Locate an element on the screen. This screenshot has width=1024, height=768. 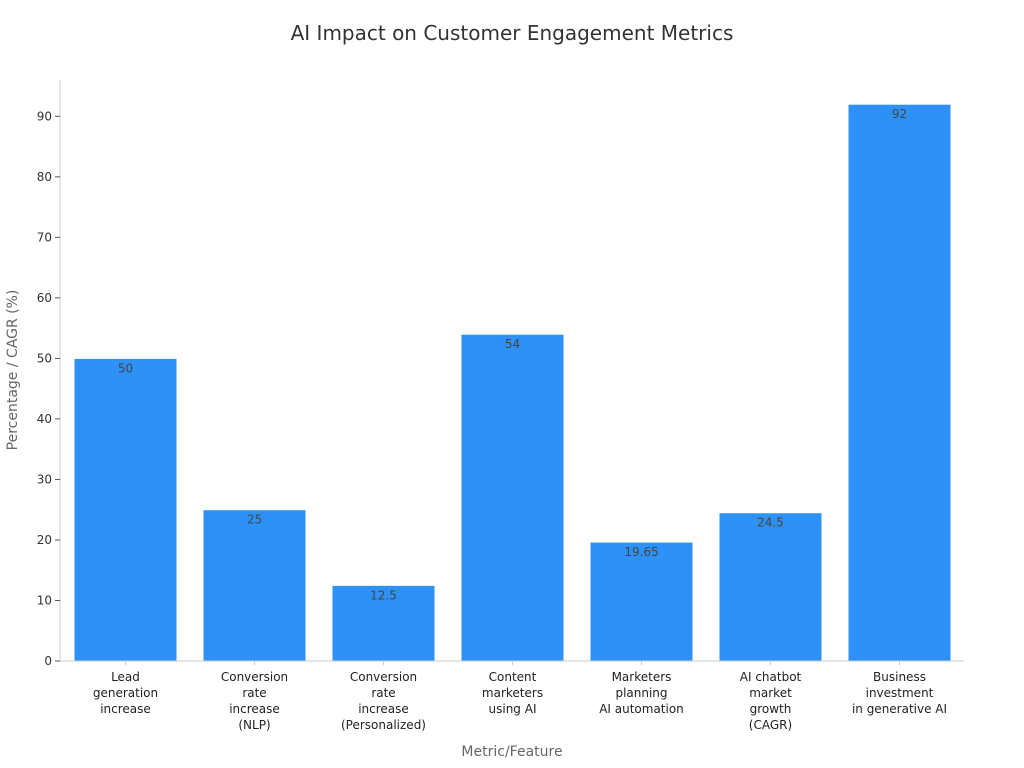
x-tick-label: Content marketers using AI is located at coordinates (512, 693).